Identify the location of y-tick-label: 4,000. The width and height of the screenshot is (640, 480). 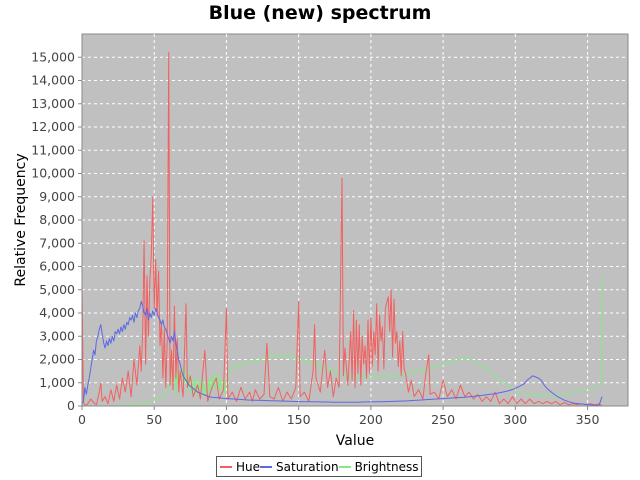
(57, 312).